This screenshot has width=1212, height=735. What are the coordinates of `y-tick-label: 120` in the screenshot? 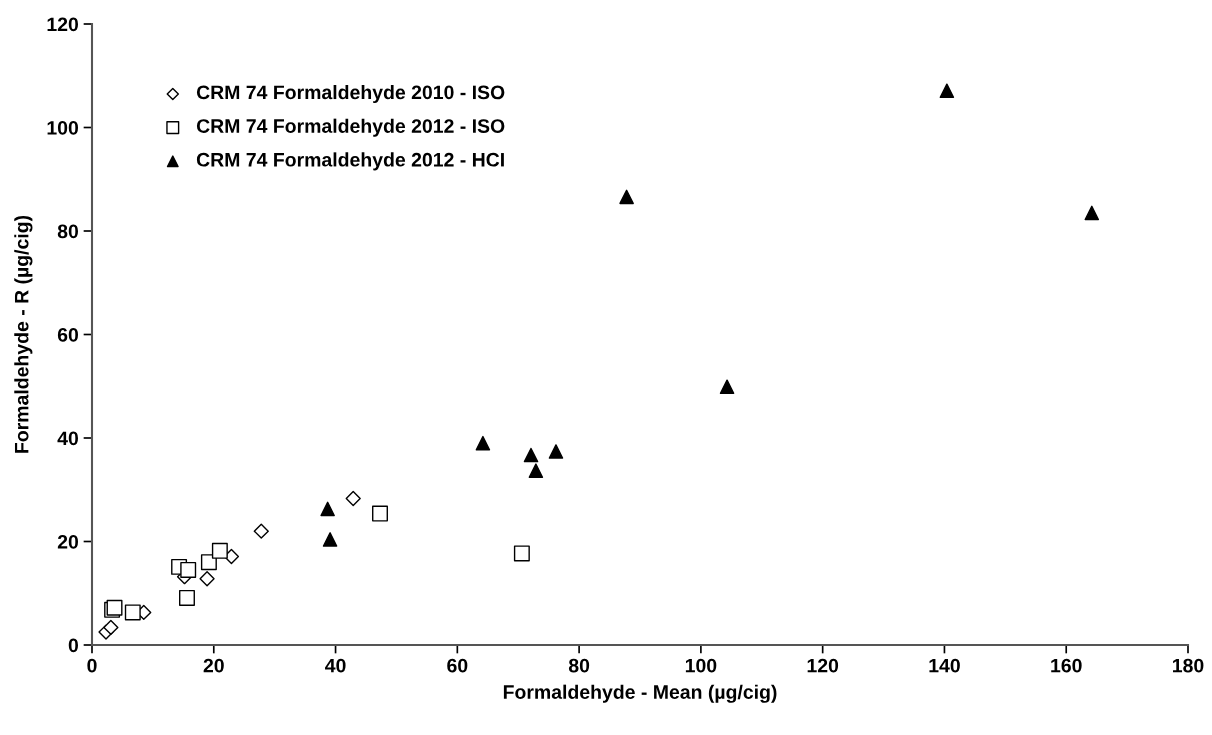 It's located at (63, 24).